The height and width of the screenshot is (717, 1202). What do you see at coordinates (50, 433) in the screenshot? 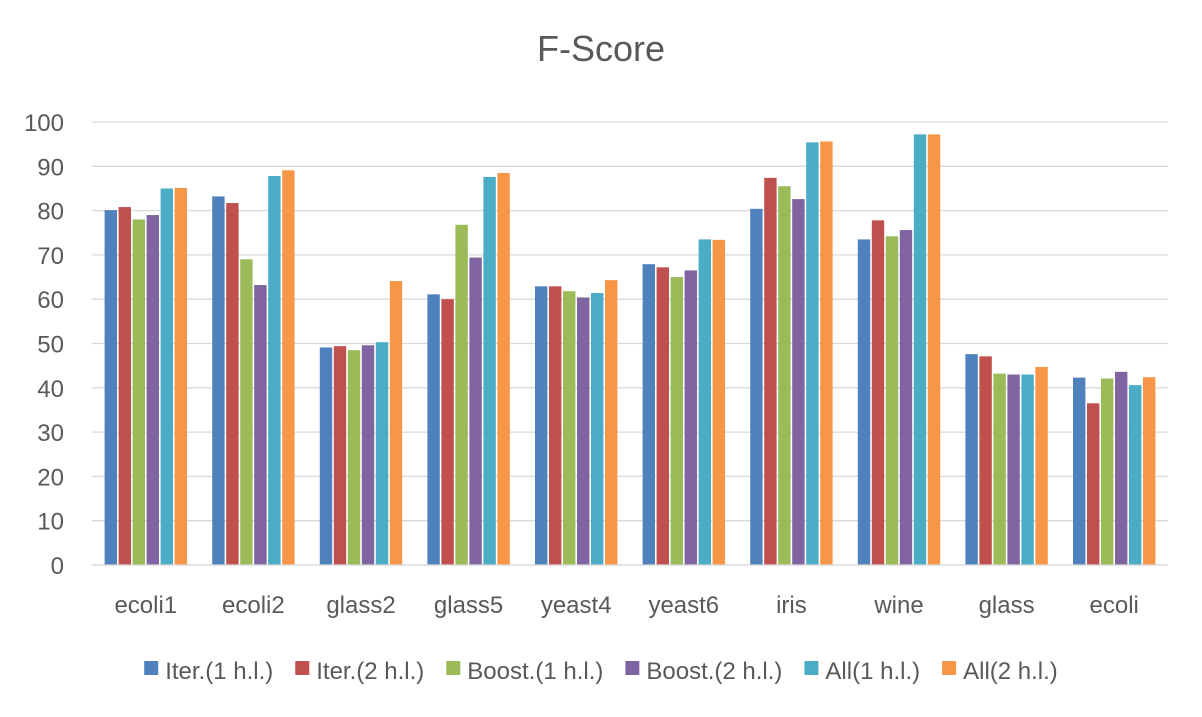
I see `y-tick-label: 30` at bounding box center [50, 433].